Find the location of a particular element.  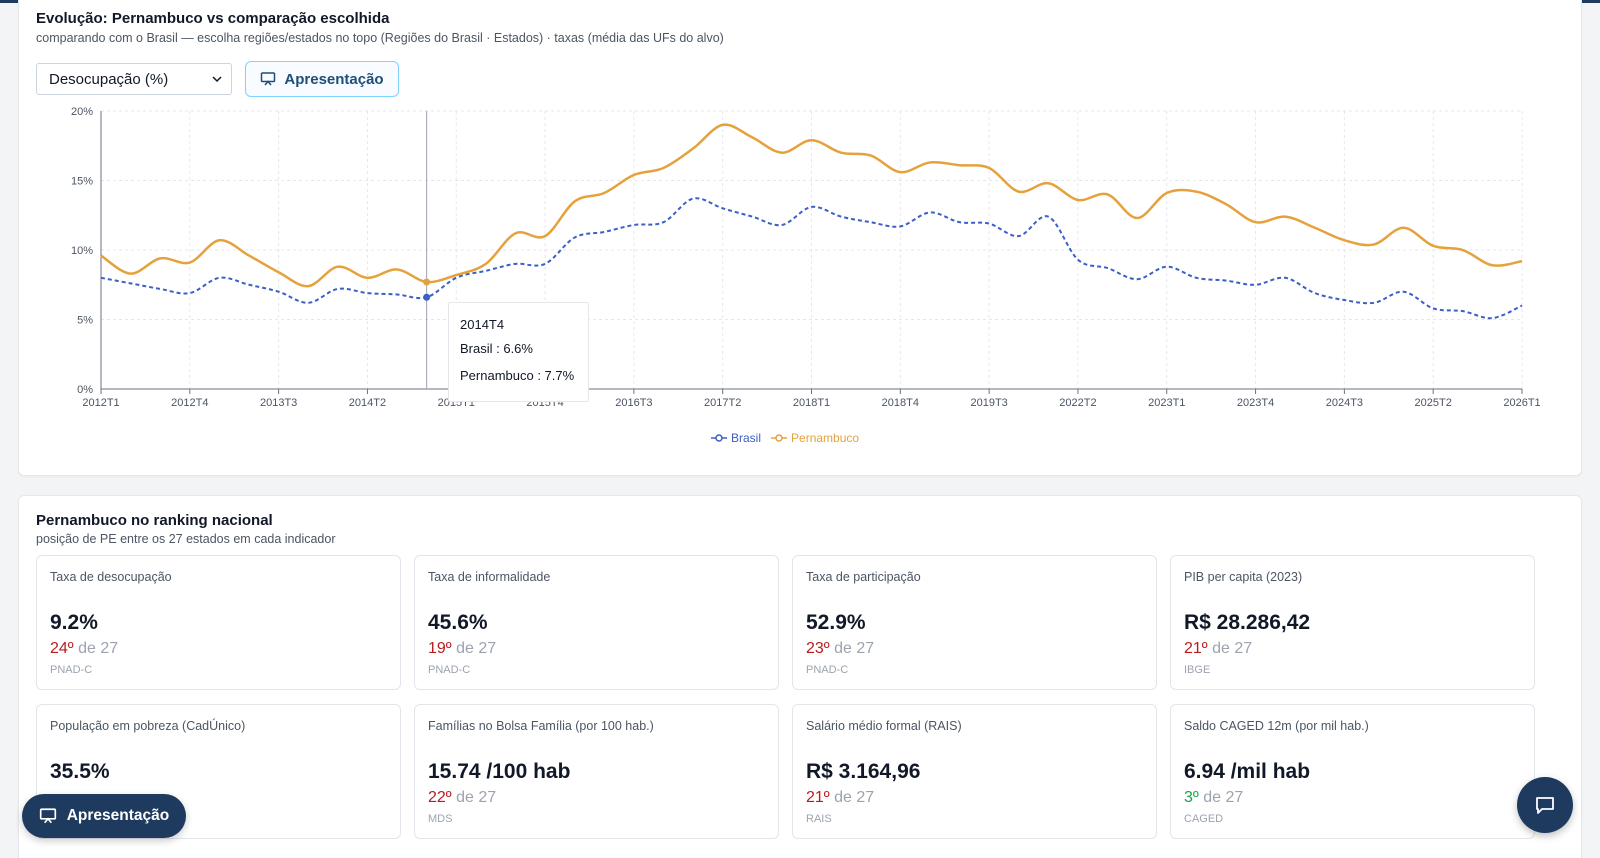

legend-item-pernambuco: Pernambuco is located at coordinates (815, 438).